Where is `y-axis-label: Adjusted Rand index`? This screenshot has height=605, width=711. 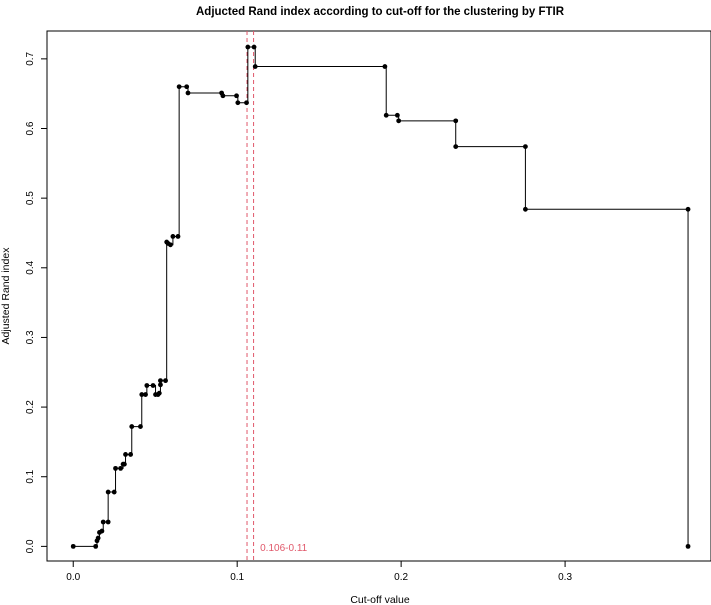
y-axis-label: Adjusted Rand index is located at coordinates (6, 296).